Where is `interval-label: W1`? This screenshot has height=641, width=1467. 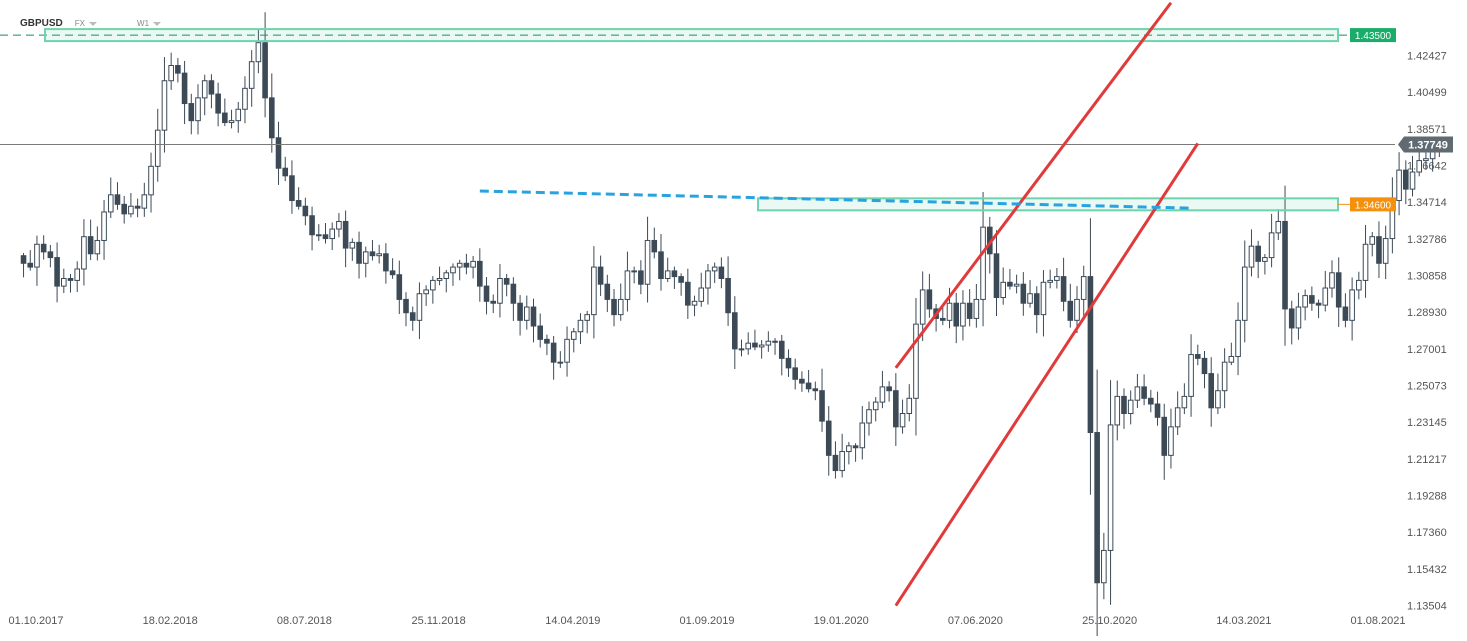
interval-label: W1 is located at coordinates (143, 23).